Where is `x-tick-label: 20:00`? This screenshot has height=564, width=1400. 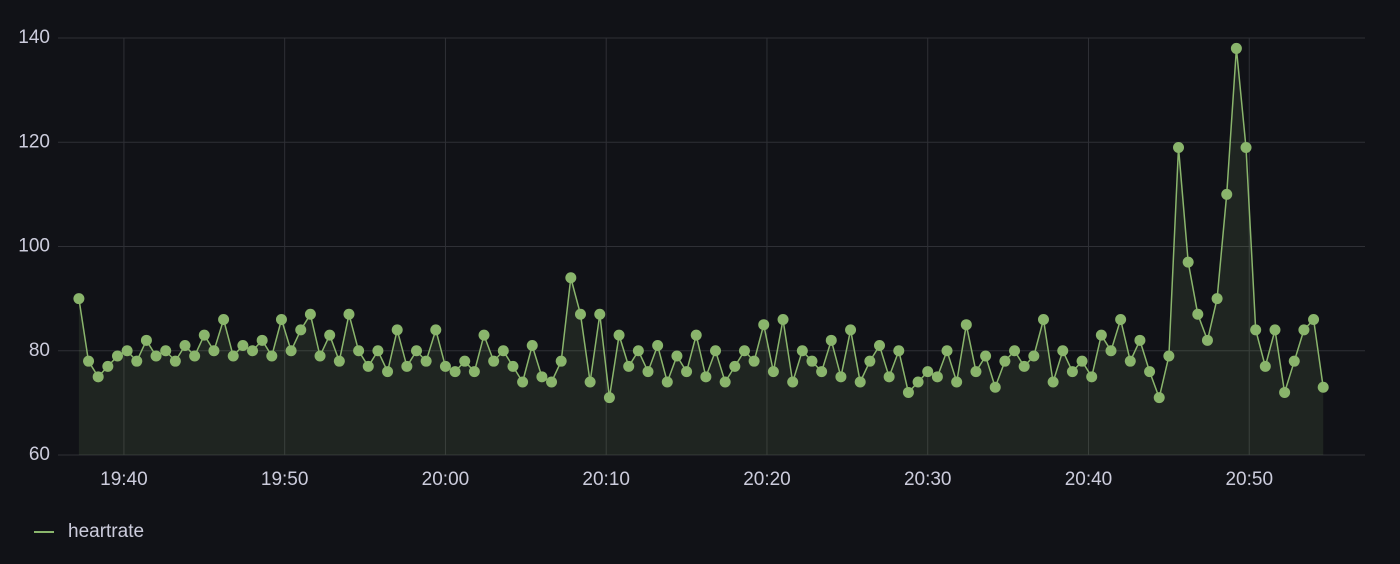
x-tick-label: 20:00 is located at coordinates (446, 479).